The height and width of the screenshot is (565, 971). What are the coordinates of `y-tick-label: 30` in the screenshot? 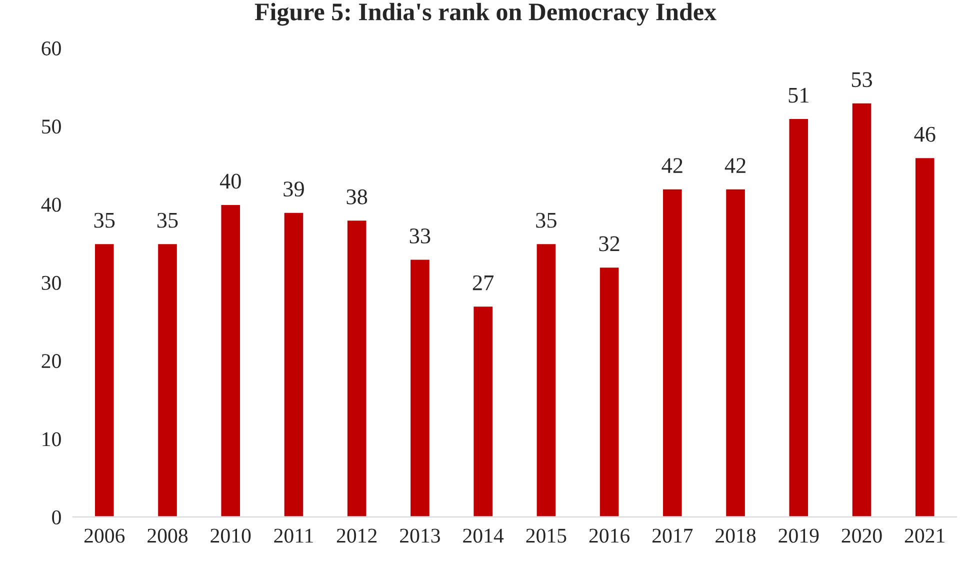 It's located at (51, 283).